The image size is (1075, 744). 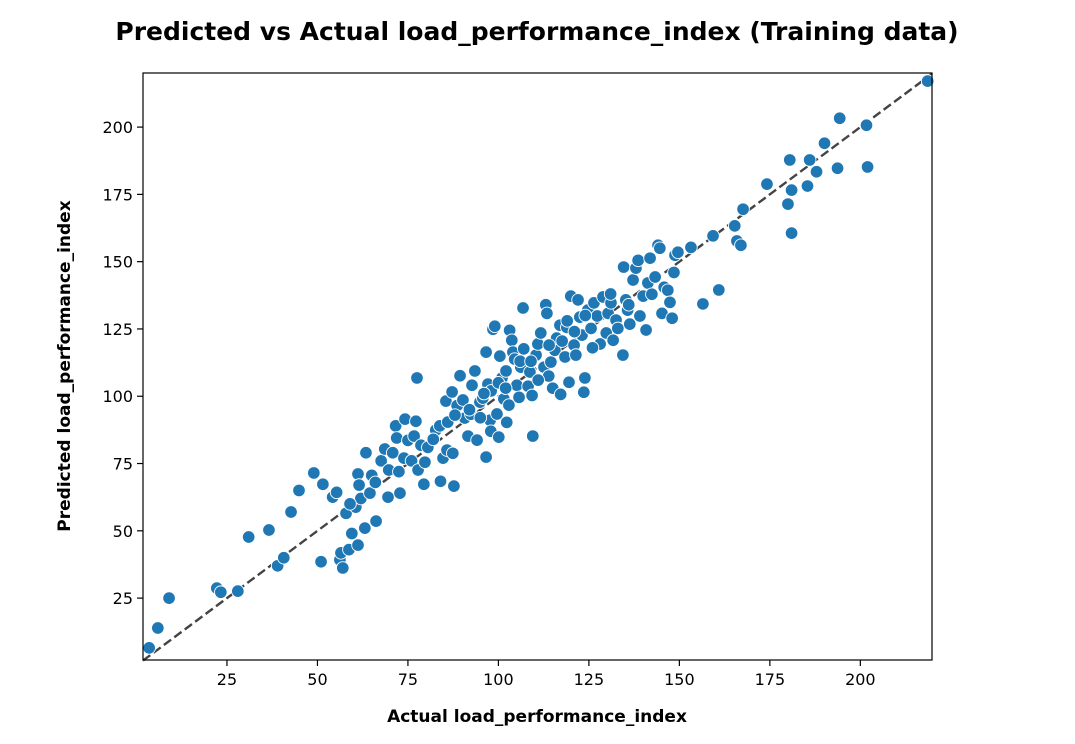 I want to click on x-axis-label: Actual load_performance_index, so click(x=537, y=717).